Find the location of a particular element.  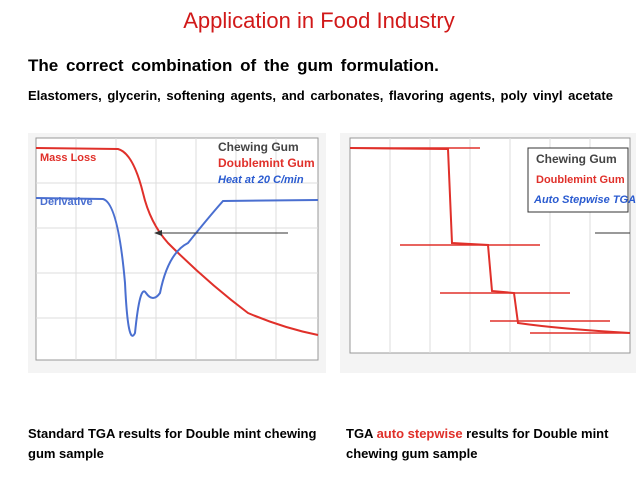

legend-box is located at coordinates (578, 180).